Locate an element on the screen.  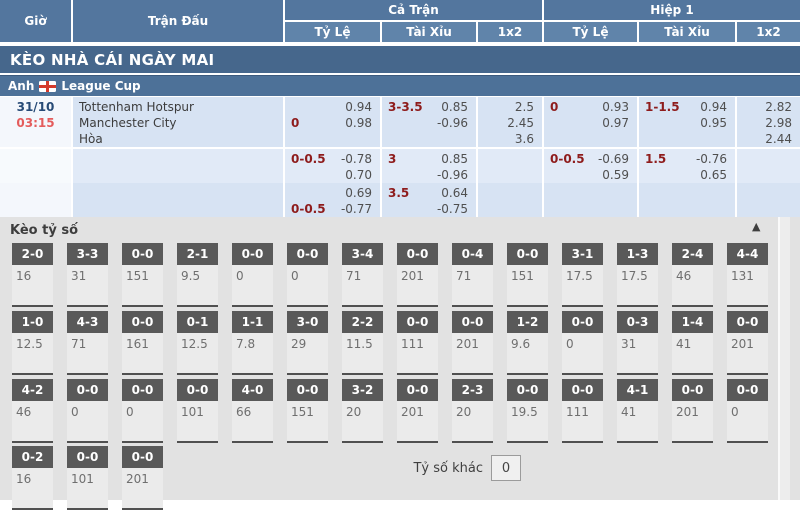
score-cell: 0-0 19.5 is located at coordinates (527, 411).